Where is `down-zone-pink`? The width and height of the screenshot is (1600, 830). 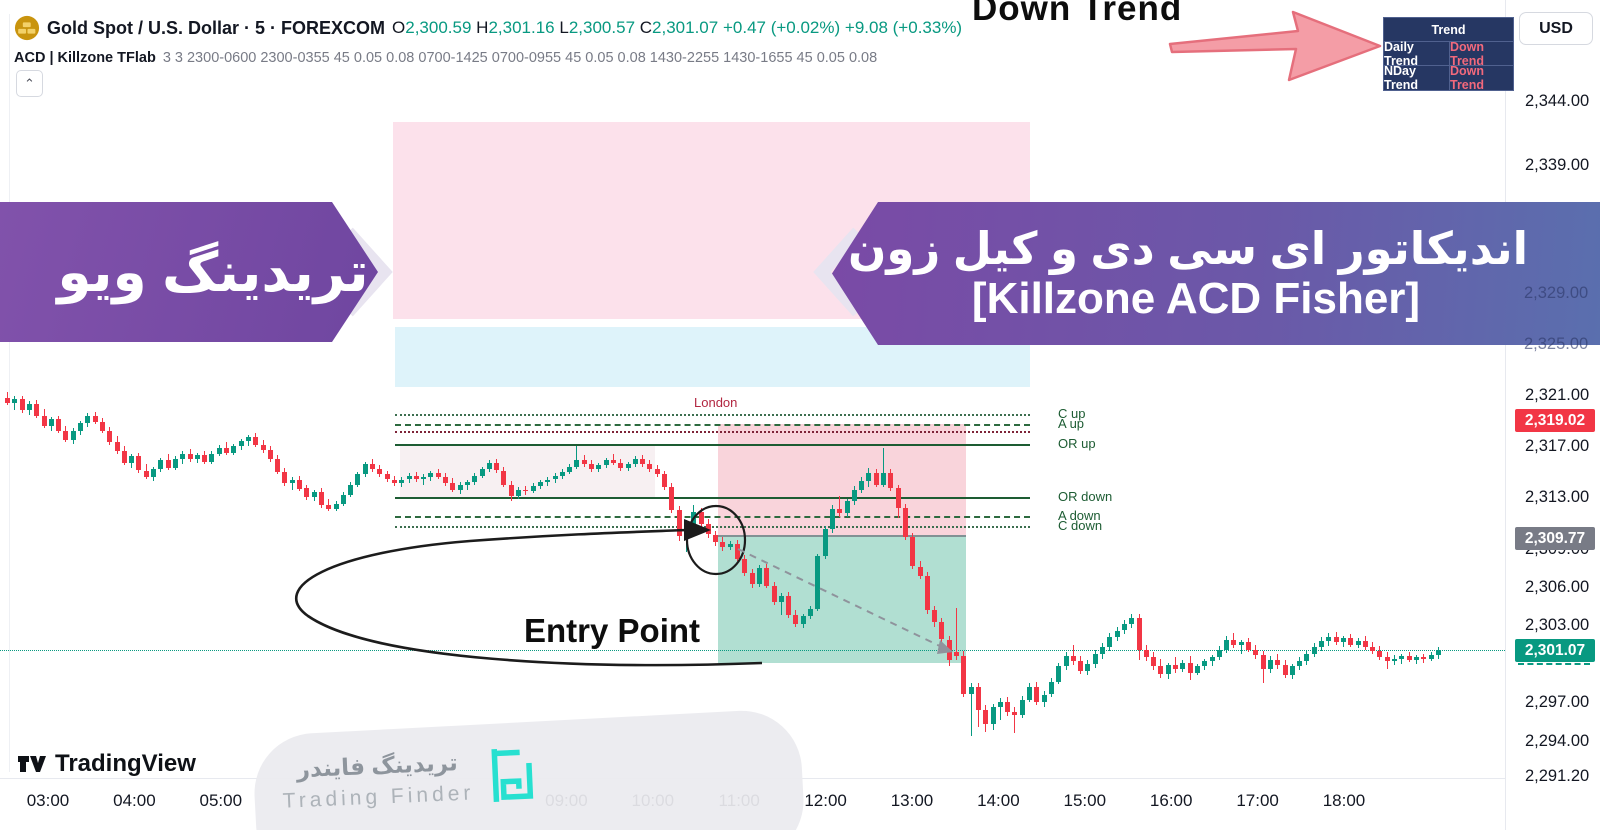
down-zone-pink is located at coordinates (842, 480).